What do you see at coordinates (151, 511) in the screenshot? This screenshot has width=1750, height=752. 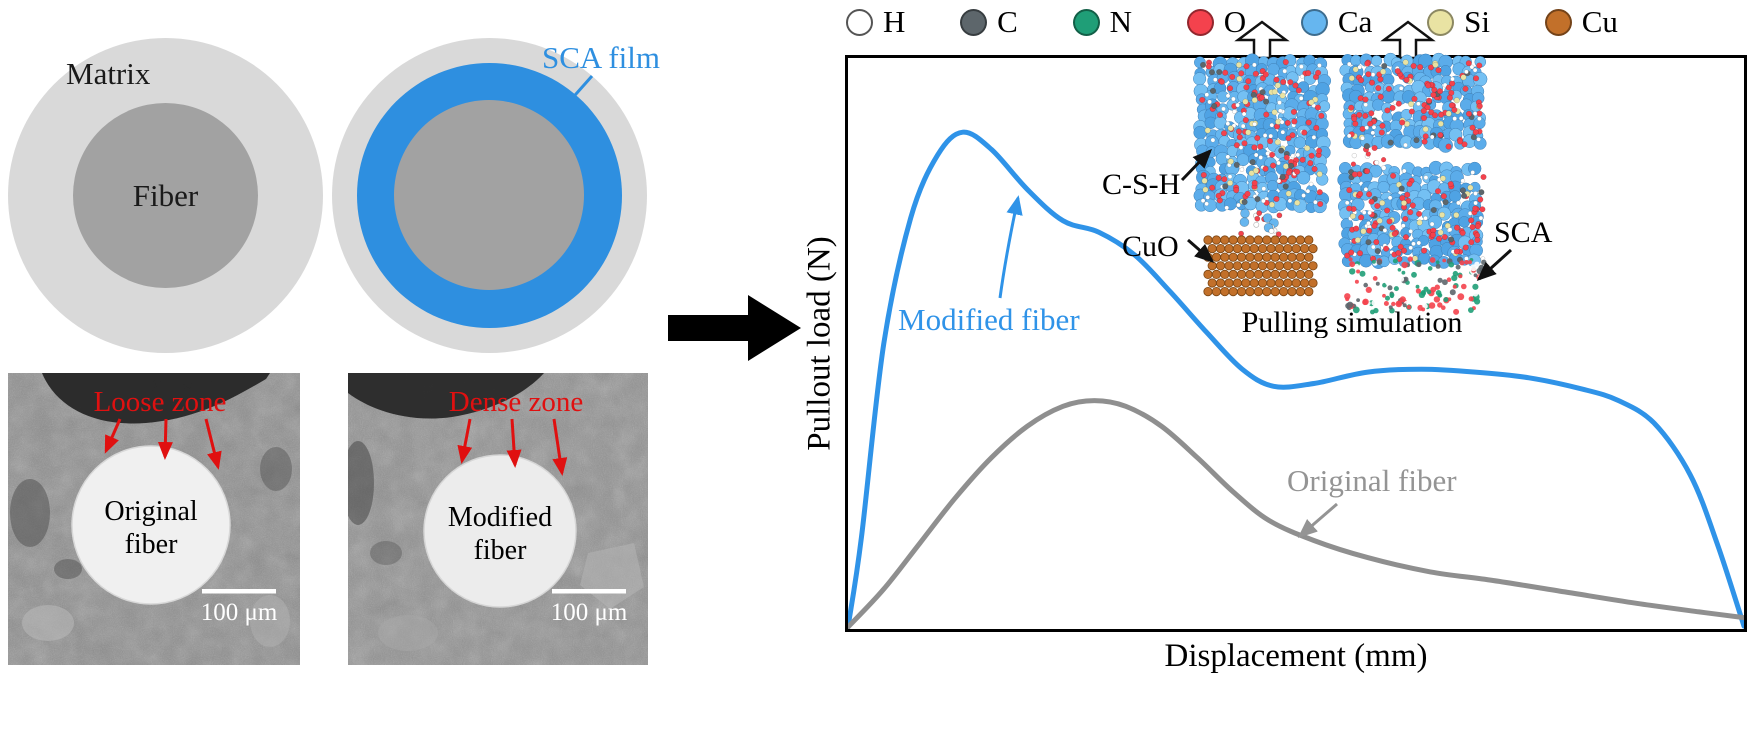 I see `original-fiber-label-line1: Original` at bounding box center [151, 511].